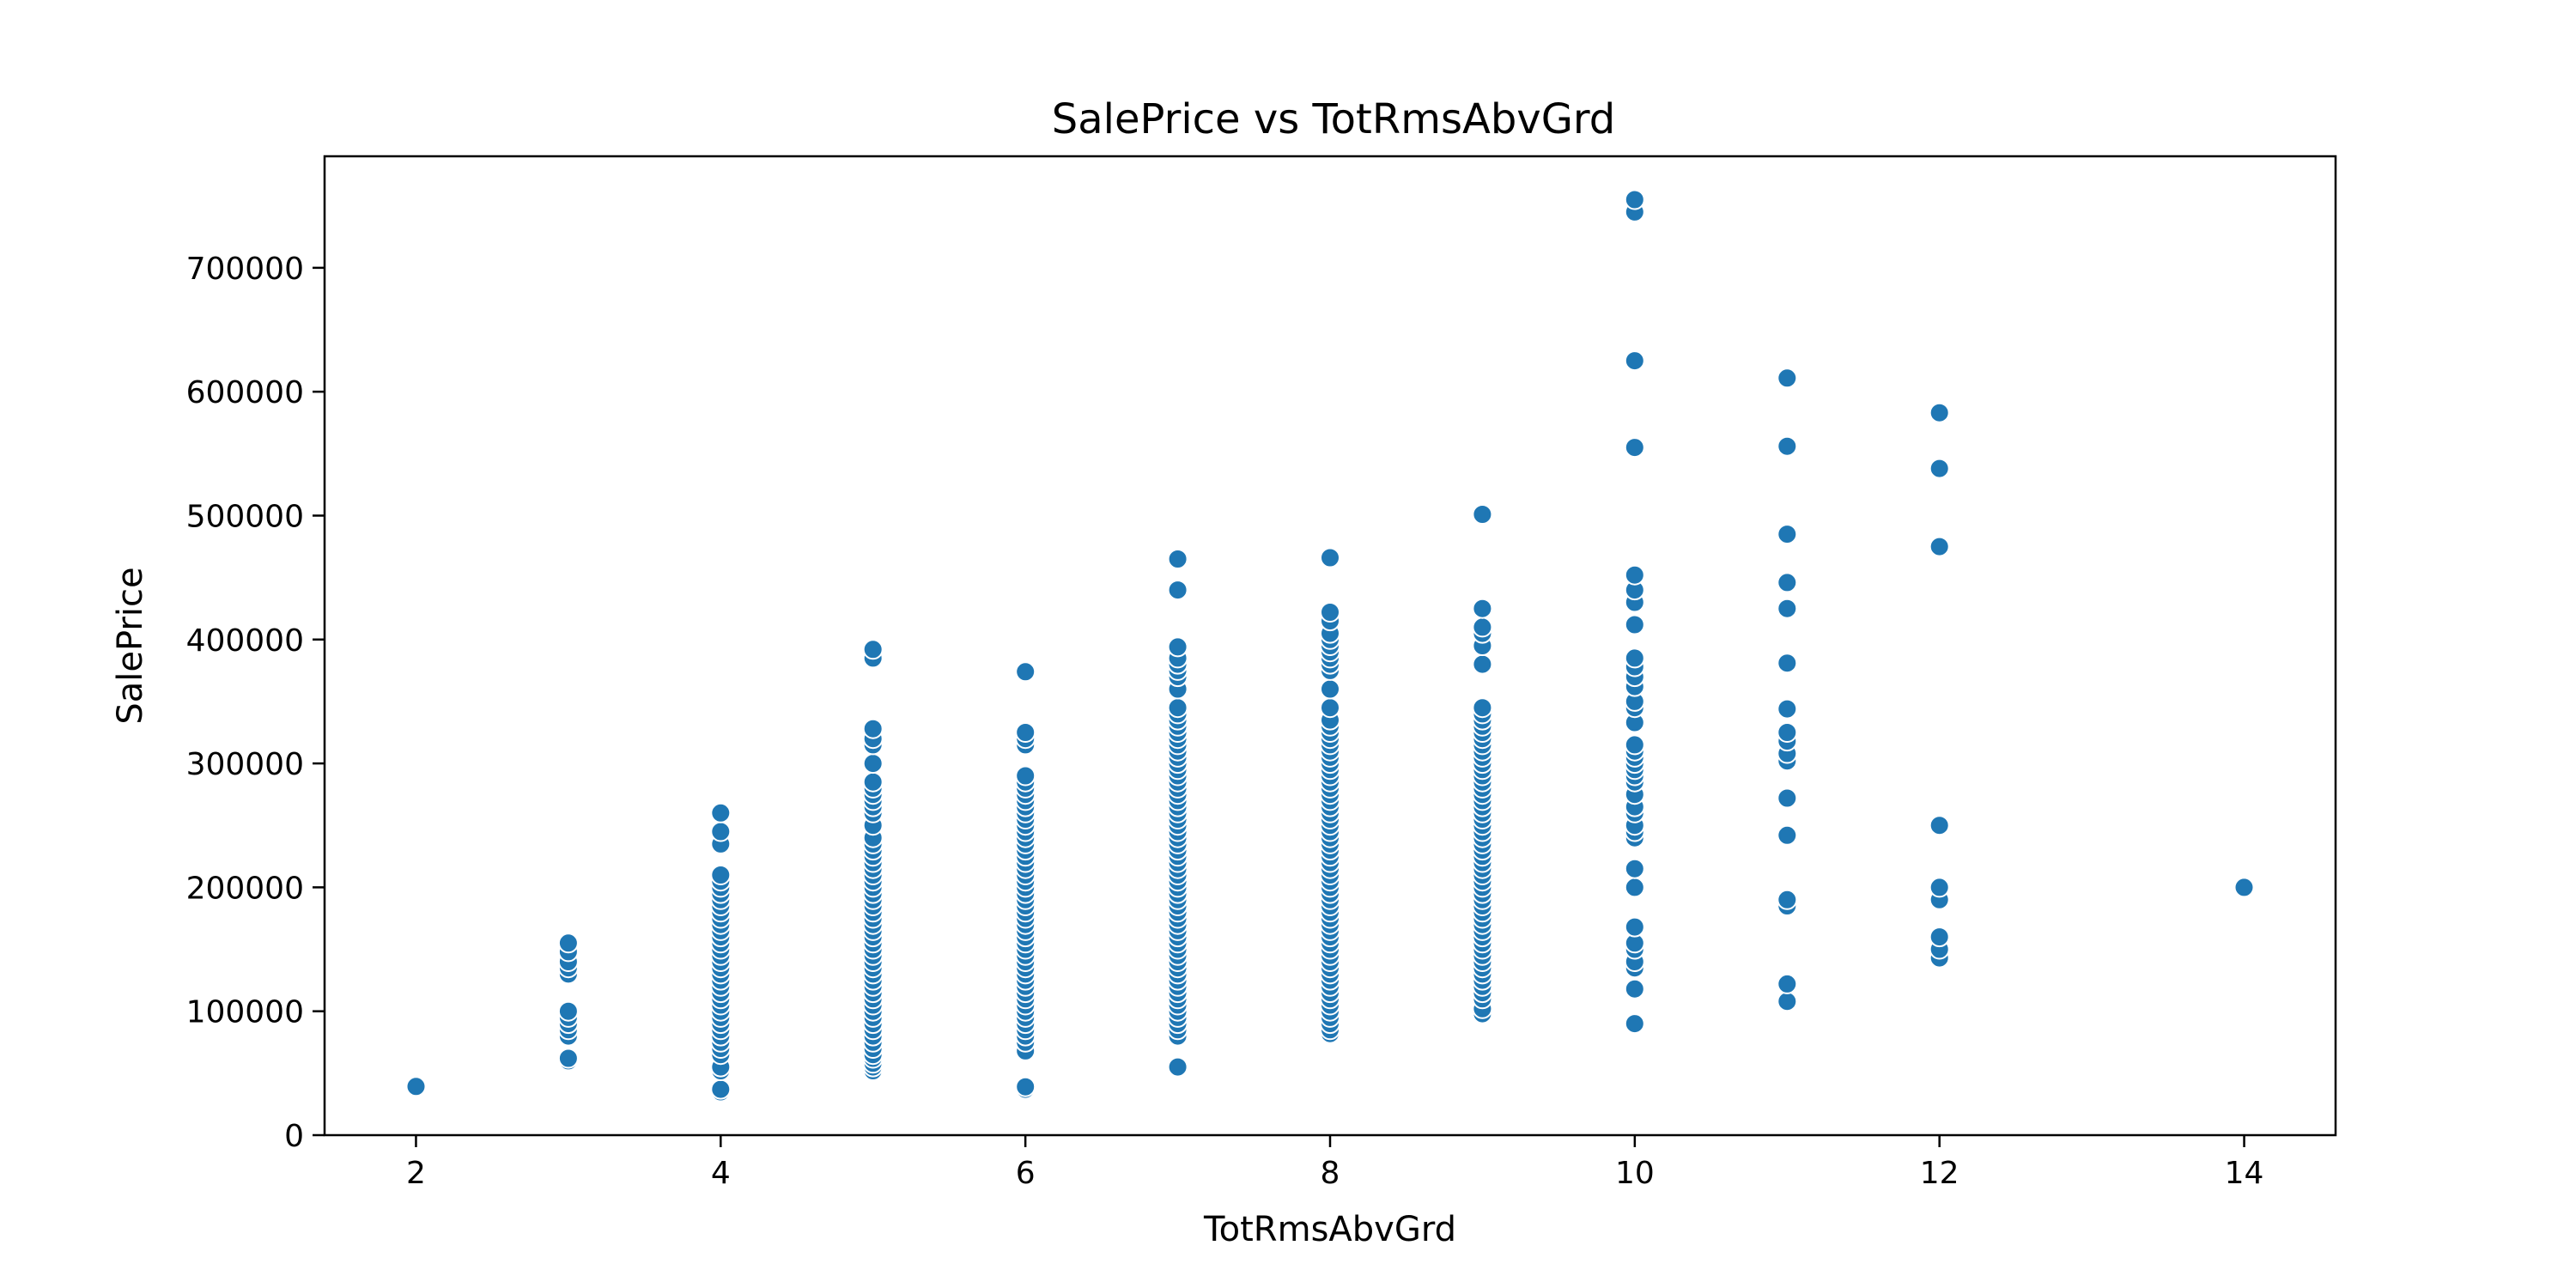 The width and height of the screenshot is (2576, 1288). What do you see at coordinates (1330, 1173) in the screenshot?
I see `x-tick-label: 8` at bounding box center [1330, 1173].